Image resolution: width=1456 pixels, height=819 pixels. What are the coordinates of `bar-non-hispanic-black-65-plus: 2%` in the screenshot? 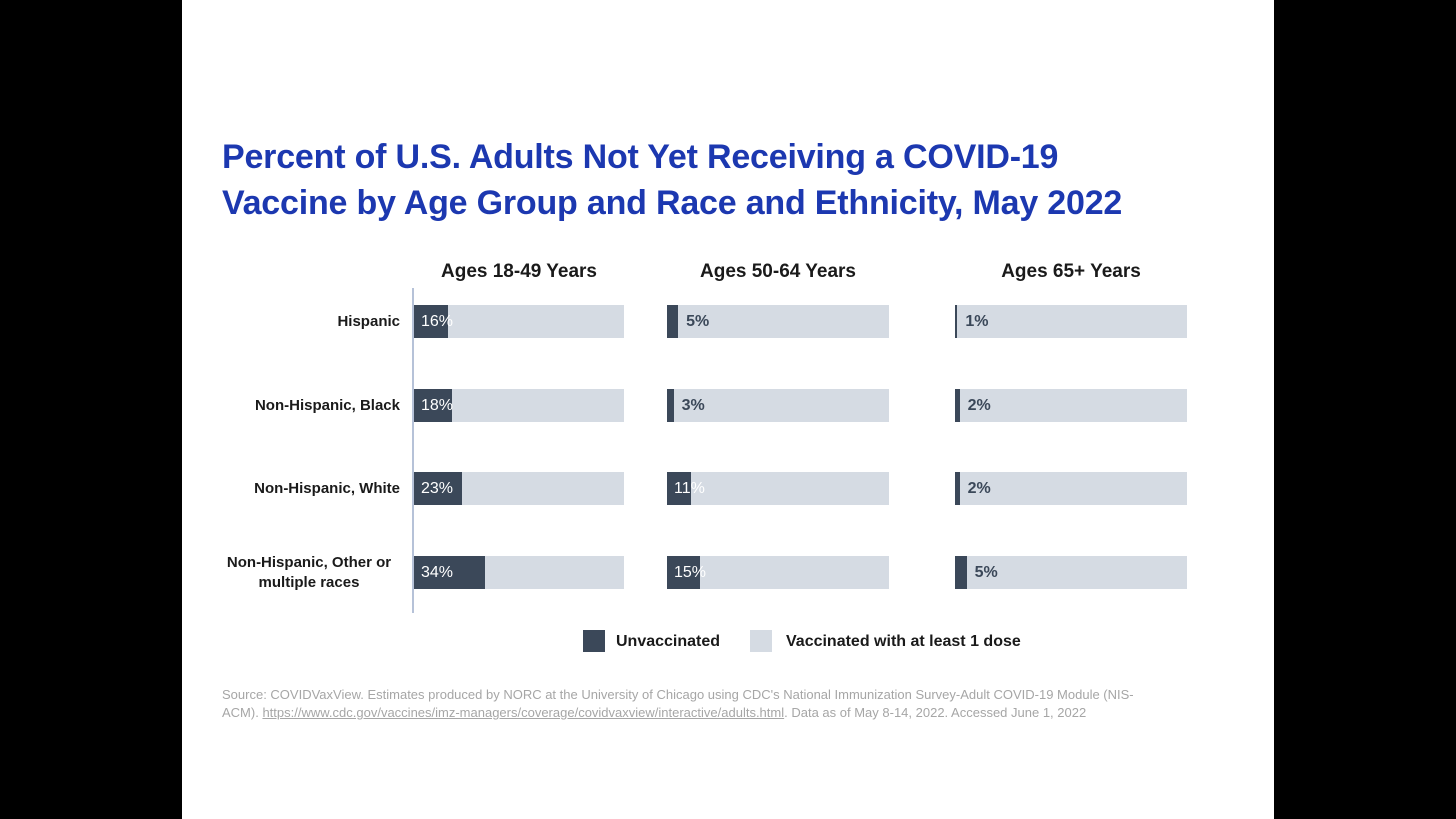 It's located at (1071, 405).